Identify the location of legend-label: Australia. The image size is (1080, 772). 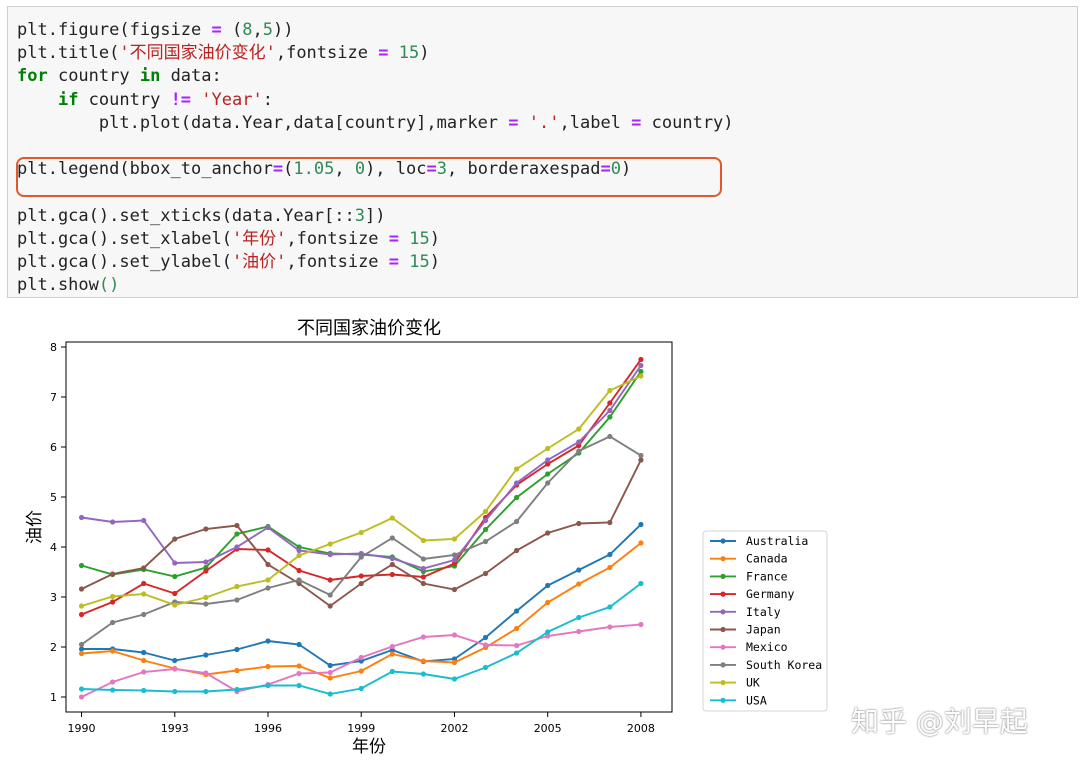
(777, 541).